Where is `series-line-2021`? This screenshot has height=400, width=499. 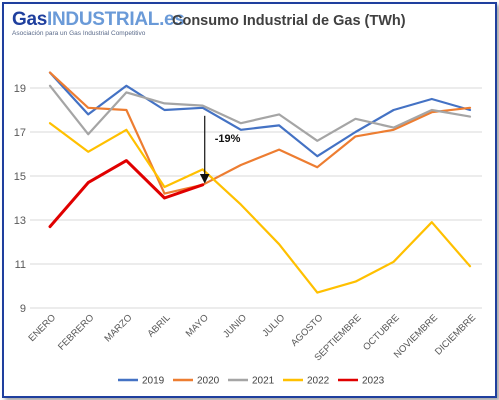
series-line-2021 is located at coordinates (260, 113).